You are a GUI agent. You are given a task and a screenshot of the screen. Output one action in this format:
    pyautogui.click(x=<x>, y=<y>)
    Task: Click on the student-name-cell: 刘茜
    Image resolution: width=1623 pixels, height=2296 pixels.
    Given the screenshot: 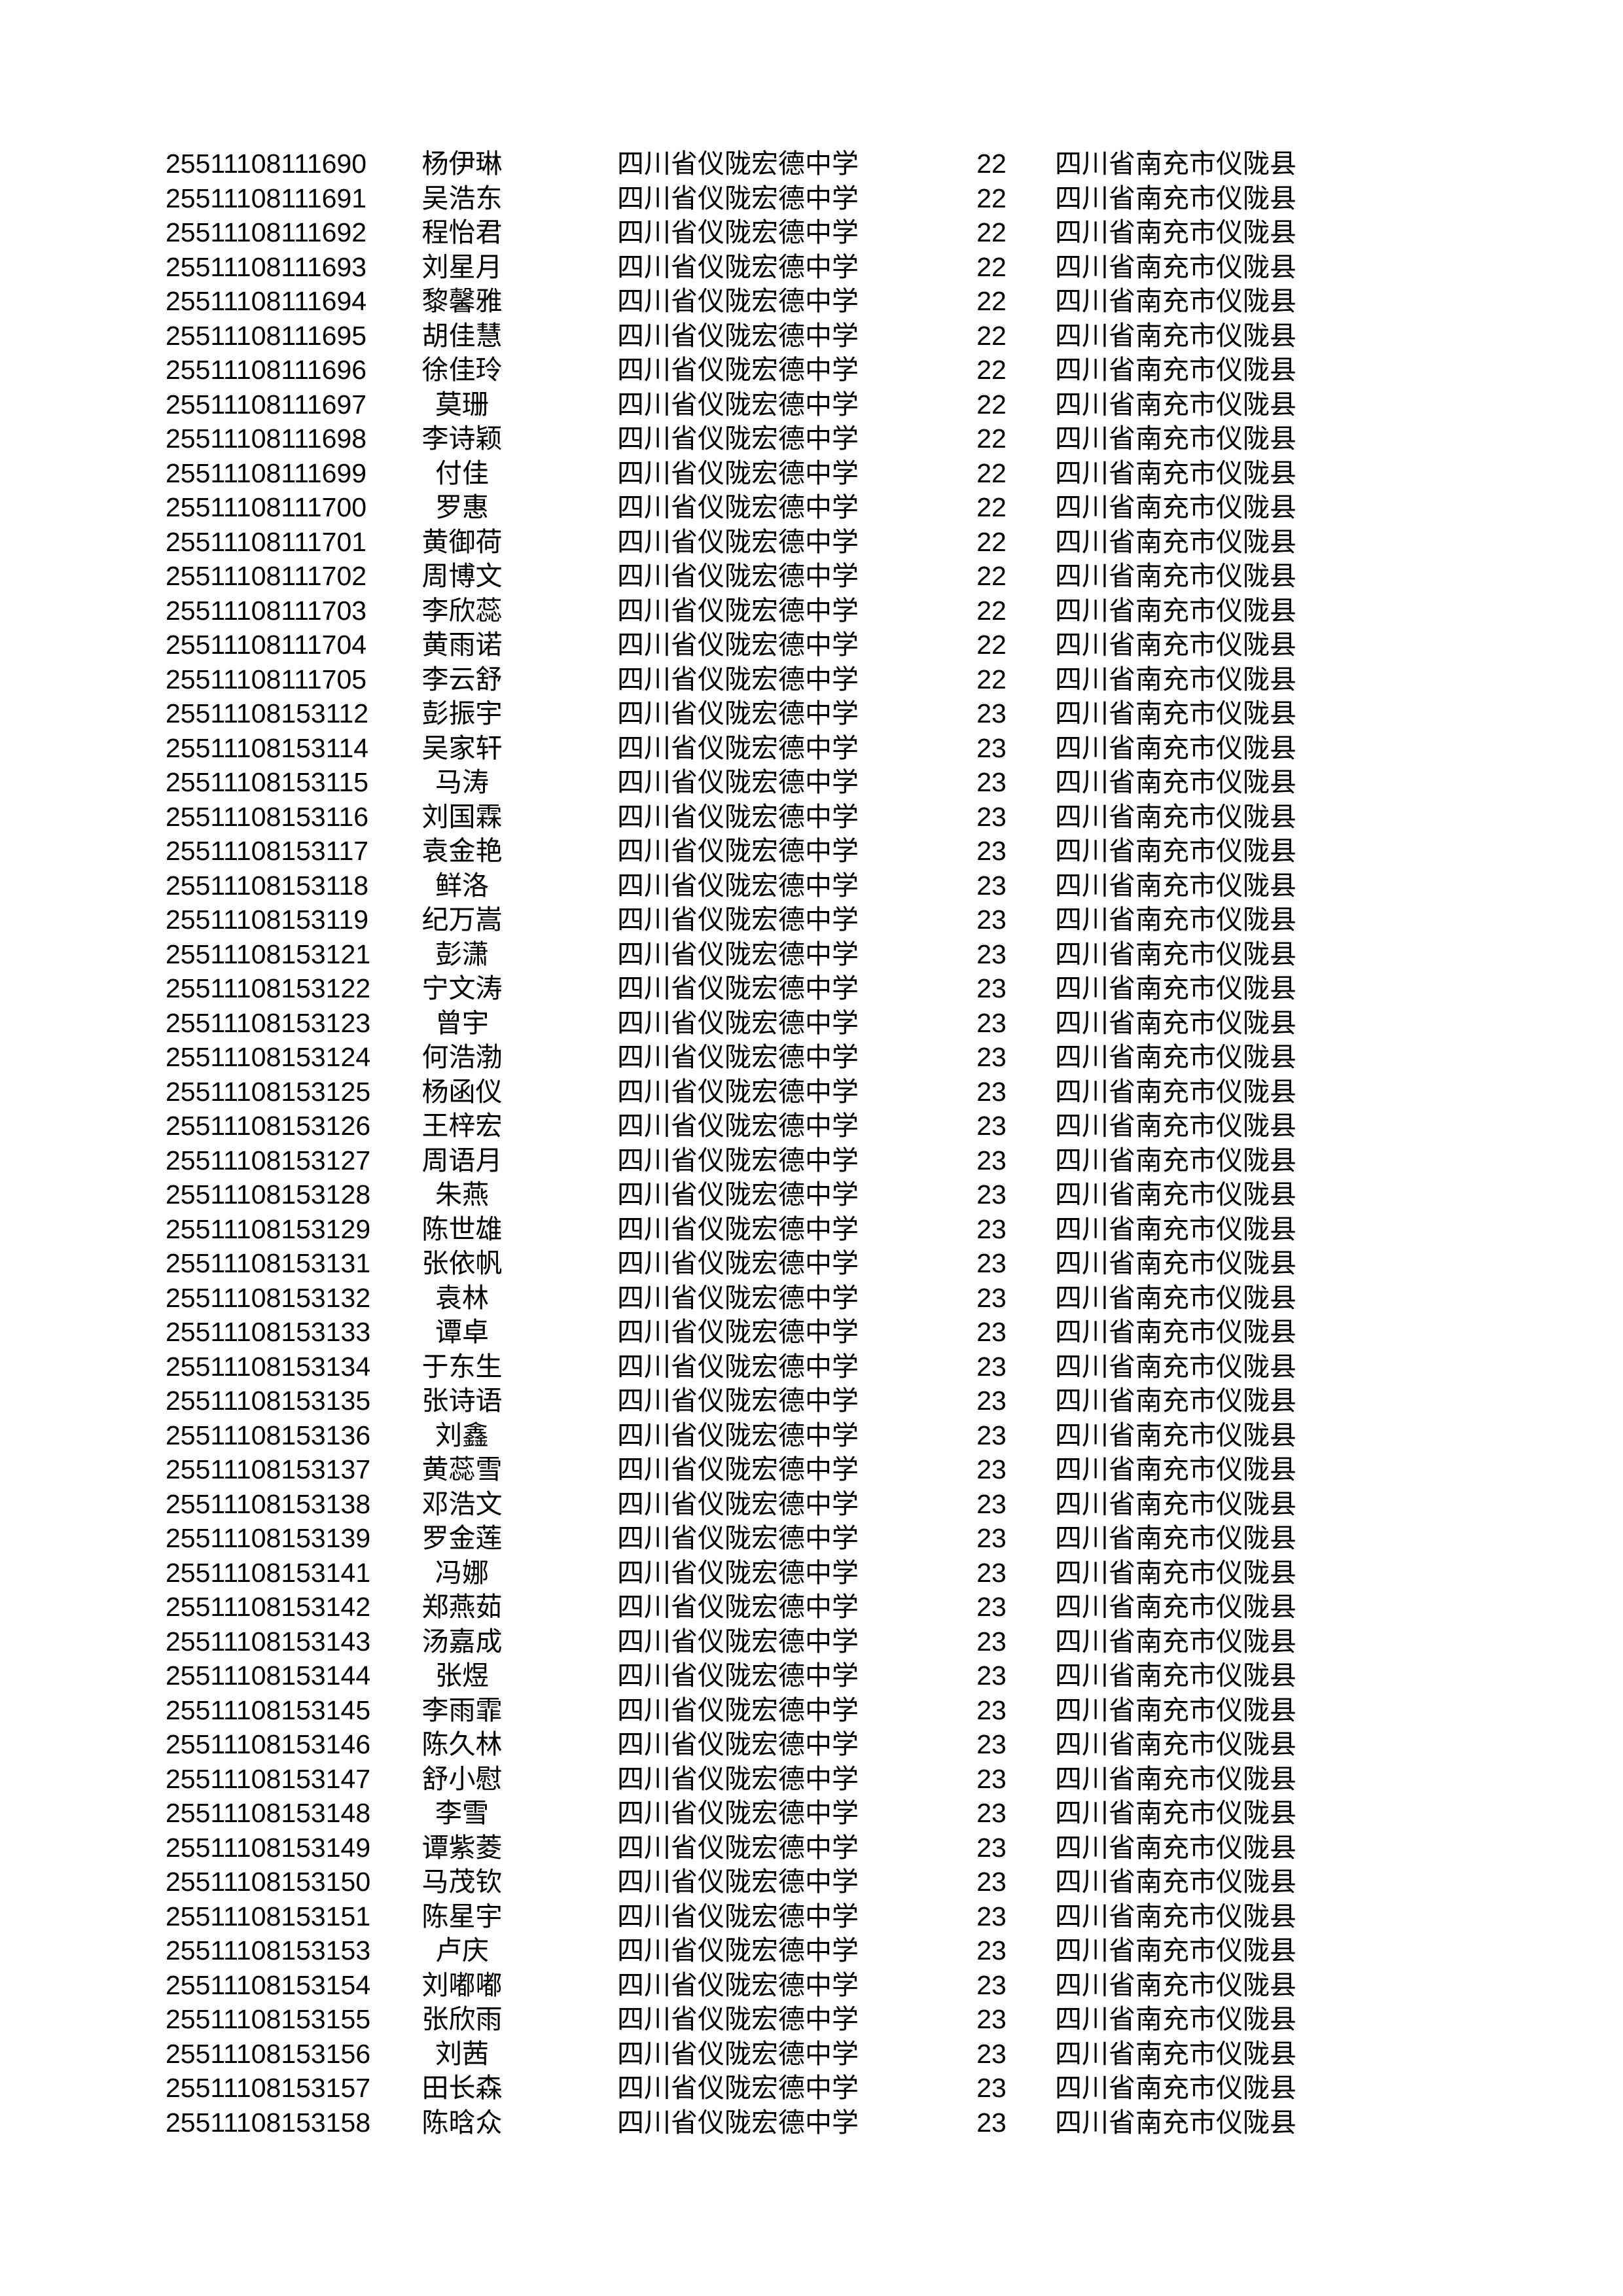 What is the action you would take?
    pyautogui.click(x=462, y=2053)
    